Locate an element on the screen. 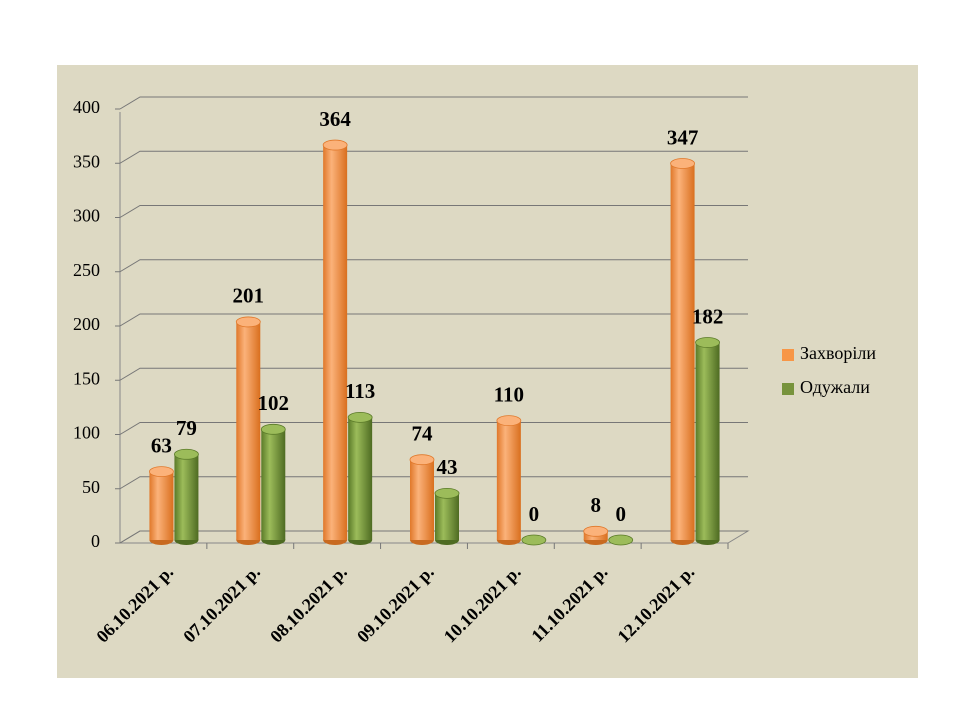 This screenshot has width=960, height=720. y-tick-label: 400 is located at coordinates (86, 107).